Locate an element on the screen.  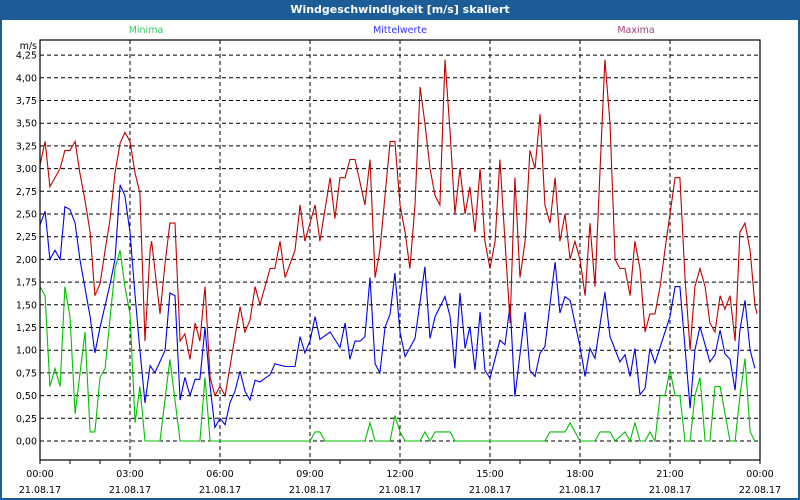
y-tick-label: 0,25 is located at coordinates (26, 419).